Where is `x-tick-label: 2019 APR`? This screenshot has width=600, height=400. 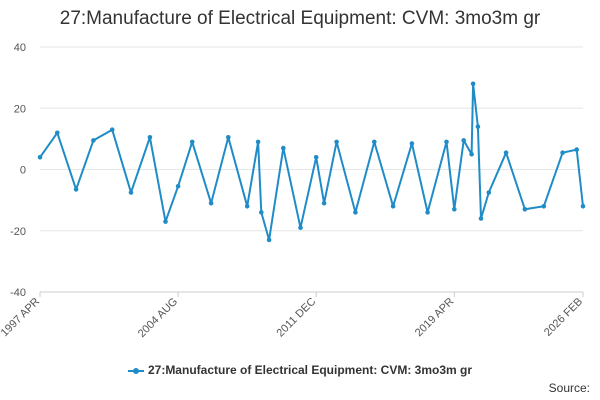 x-tick-label: 2019 APR is located at coordinates (435, 318).